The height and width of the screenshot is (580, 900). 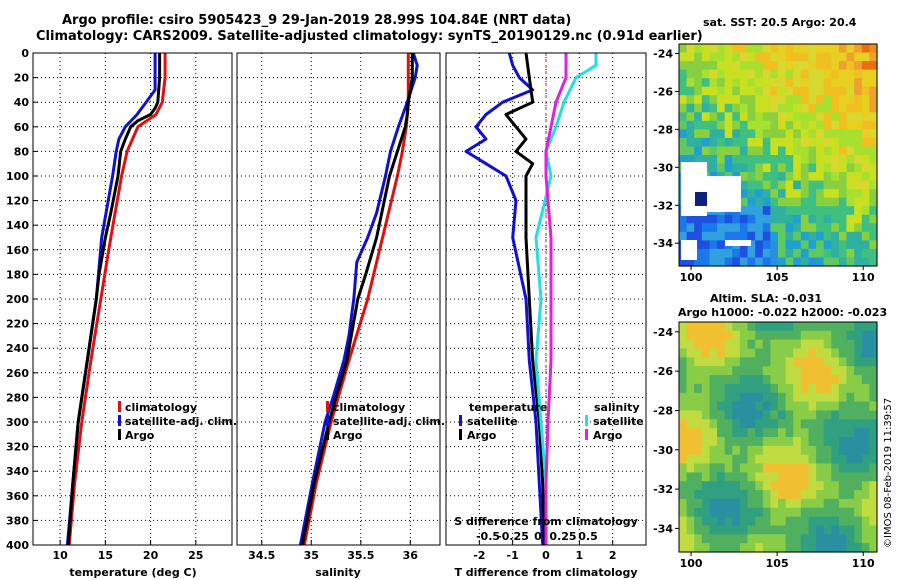 What do you see at coordinates (460, 434) in the screenshot?
I see `diff-legend-temp-swatch` at bounding box center [460, 434].